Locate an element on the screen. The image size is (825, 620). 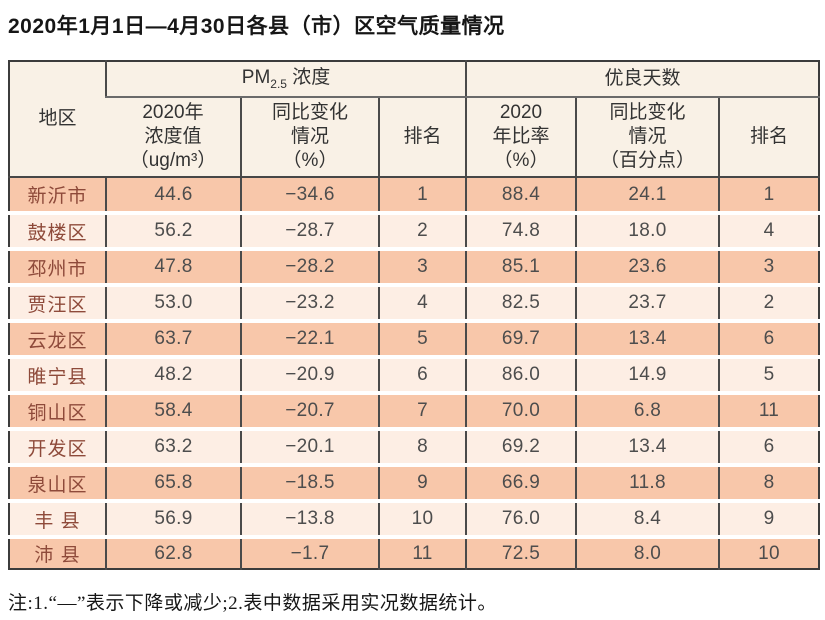
cell-good-change: 6.8 is located at coordinates (647, 412).